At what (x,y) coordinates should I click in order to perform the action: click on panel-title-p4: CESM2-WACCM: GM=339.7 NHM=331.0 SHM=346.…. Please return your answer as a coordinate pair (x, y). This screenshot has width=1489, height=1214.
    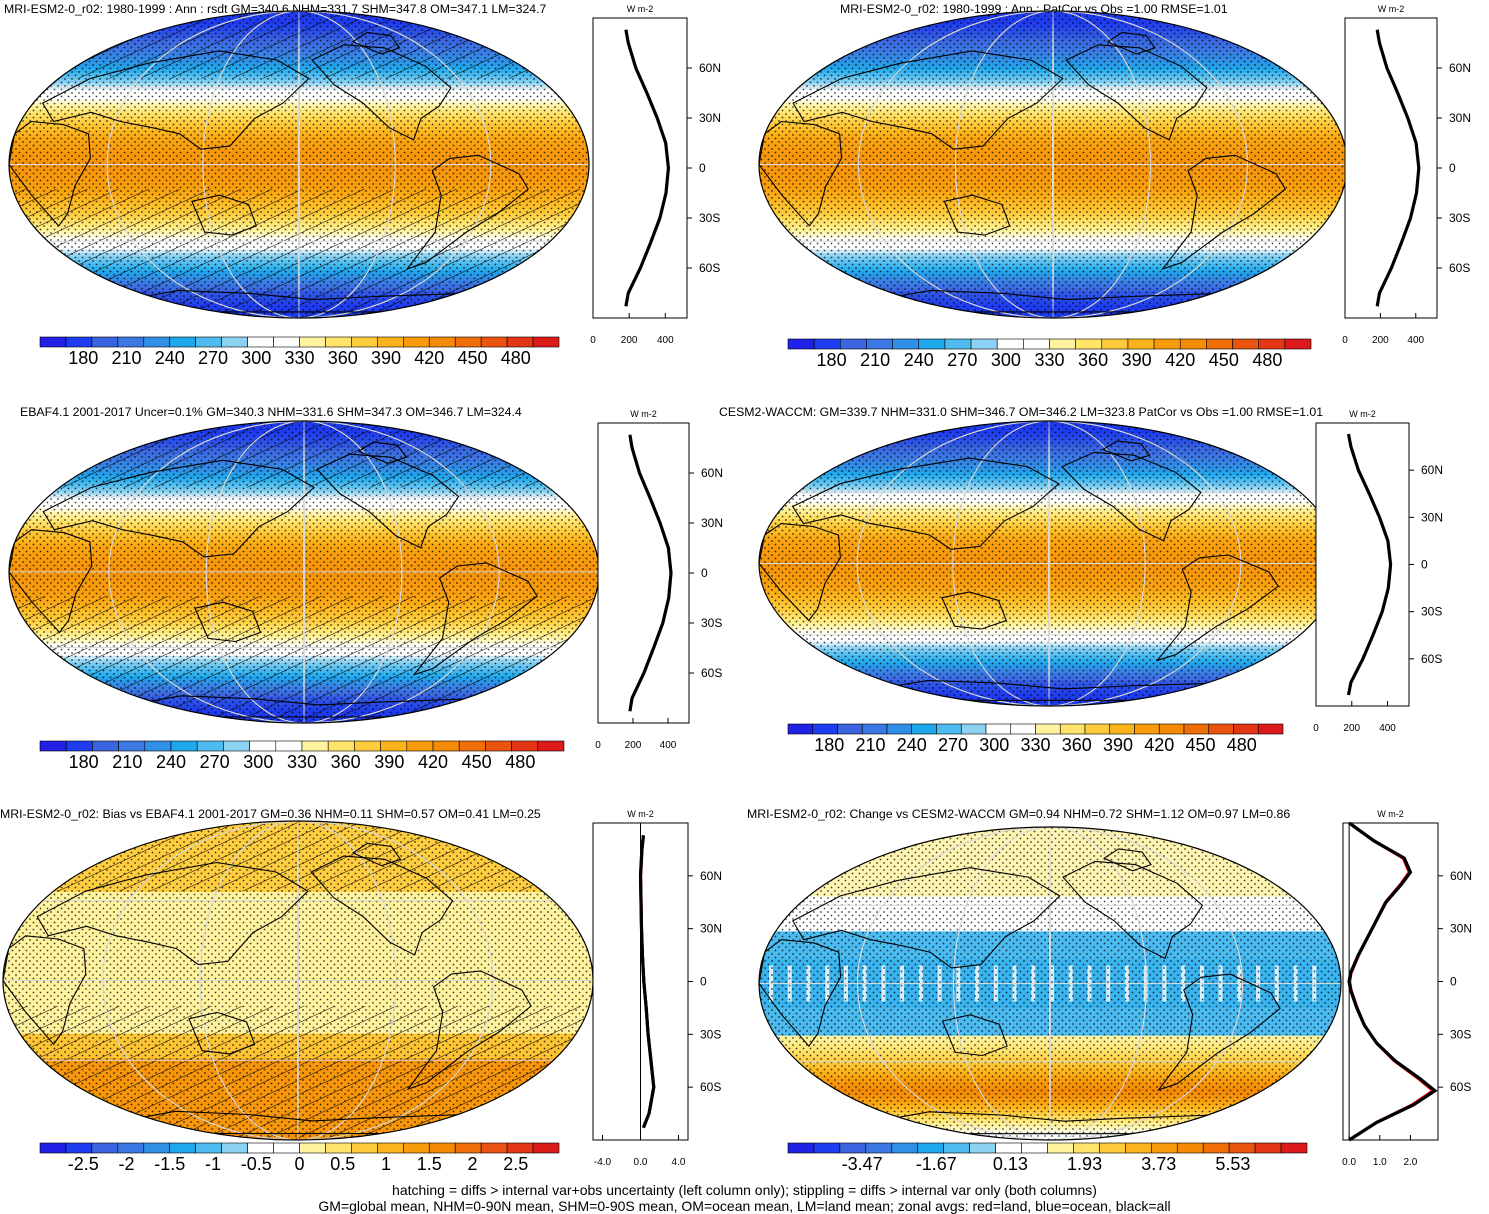
    Looking at the image, I should click on (1021, 412).